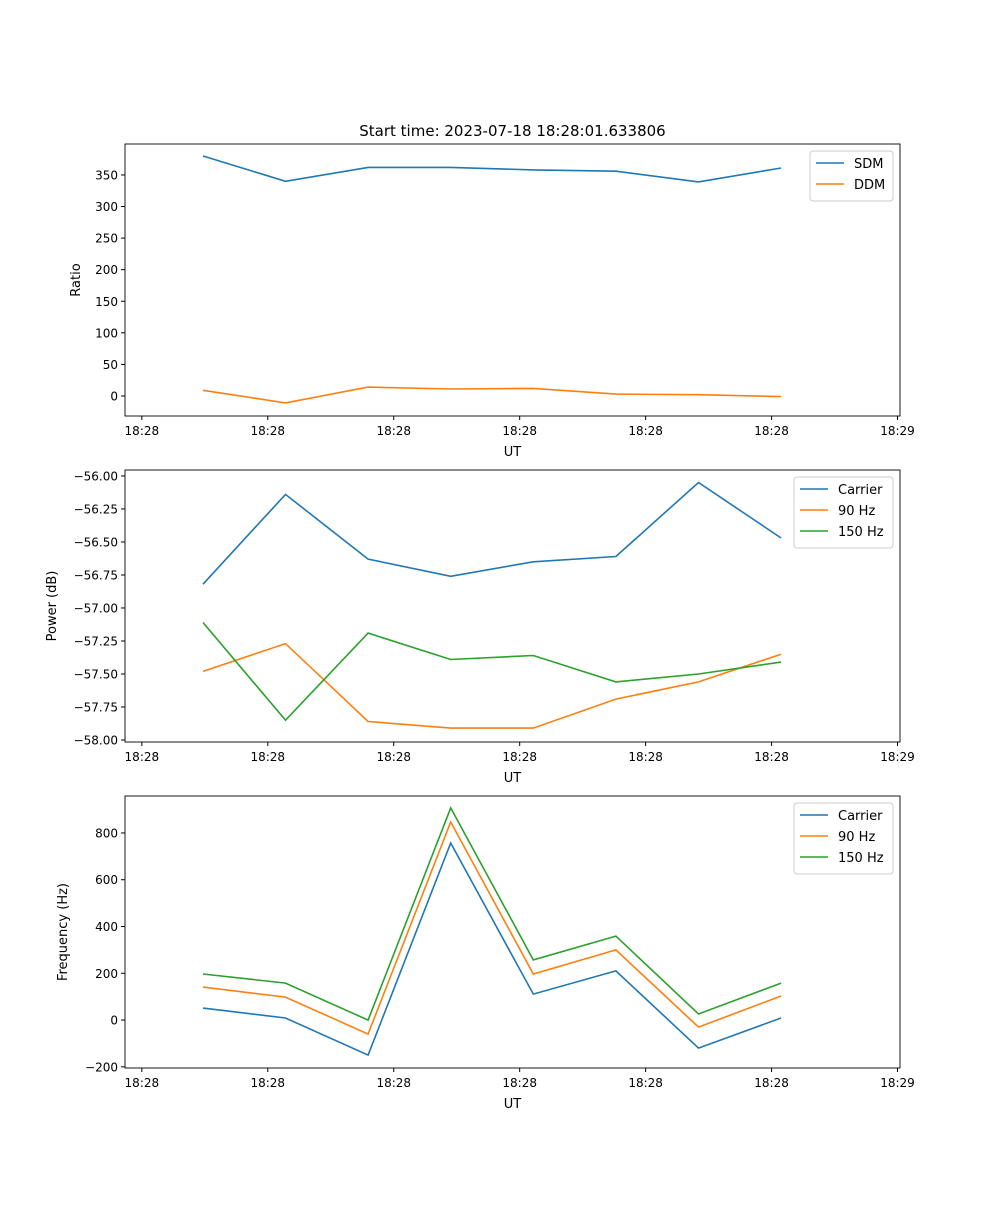  Describe the element at coordinates (96, 675) in the screenshot. I see `y-tick-label: −57.50` at that location.